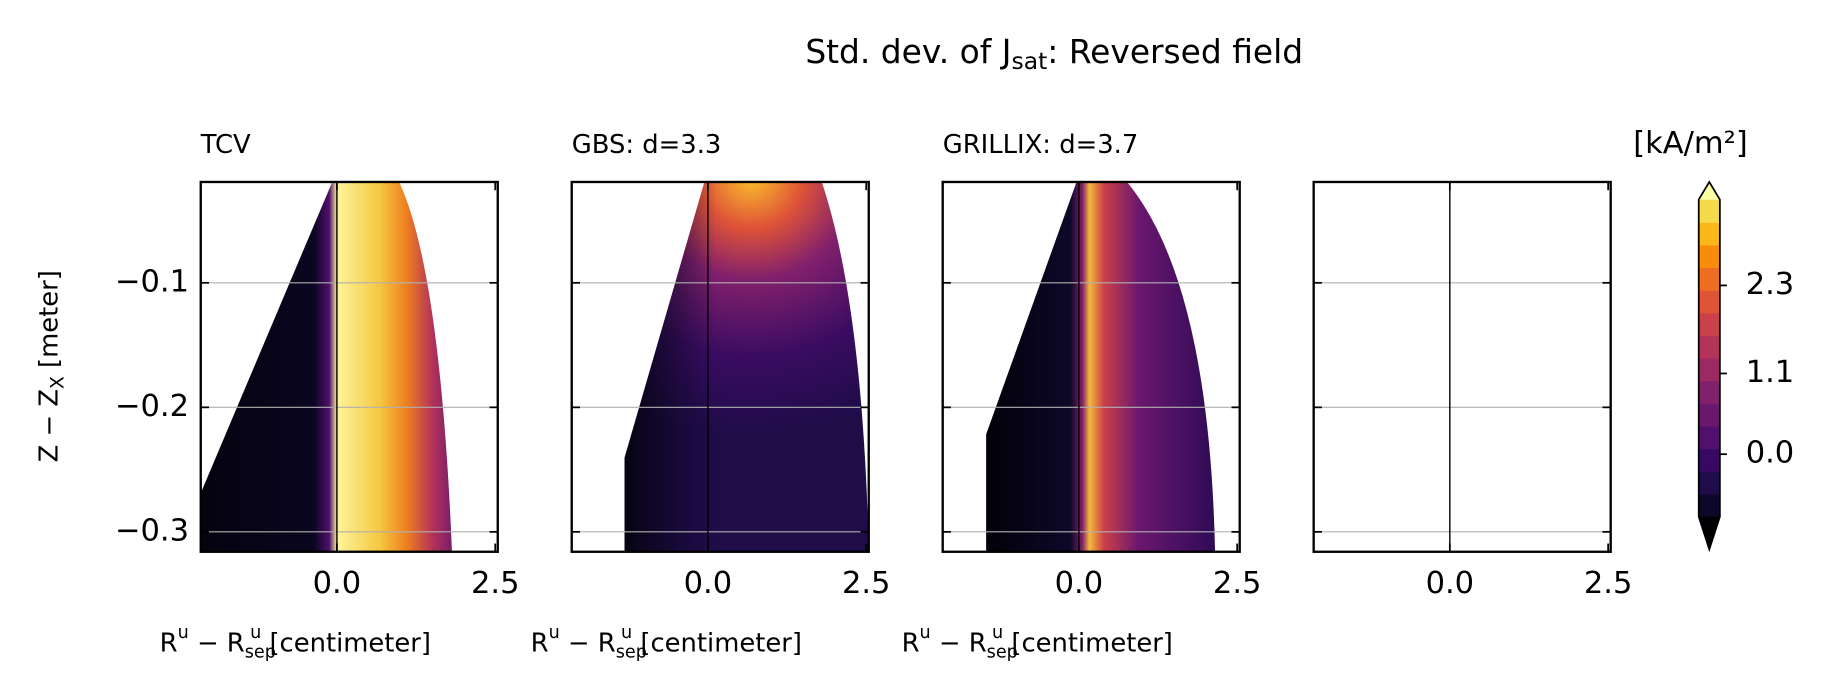 The width and height of the screenshot is (1822, 699). What do you see at coordinates (1770, 284) in the screenshot?
I see `colorbar-tick-label: 2.3` at bounding box center [1770, 284].